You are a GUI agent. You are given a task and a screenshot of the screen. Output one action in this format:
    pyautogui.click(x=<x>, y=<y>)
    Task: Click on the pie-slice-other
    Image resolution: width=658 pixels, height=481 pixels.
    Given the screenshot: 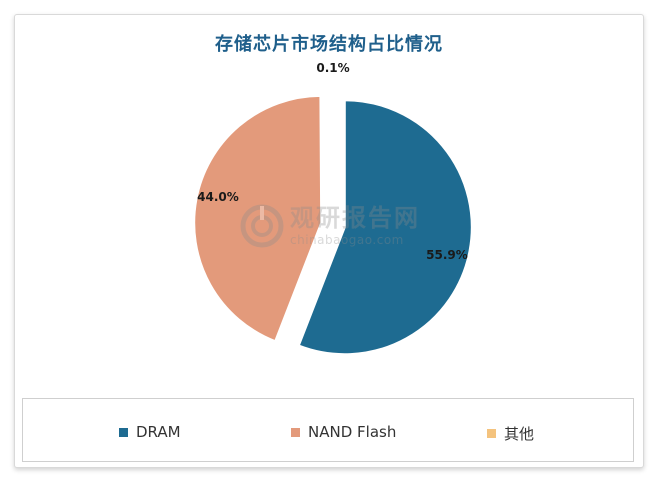 What is the action you would take?
    pyautogui.click(x=332, y=149)
    